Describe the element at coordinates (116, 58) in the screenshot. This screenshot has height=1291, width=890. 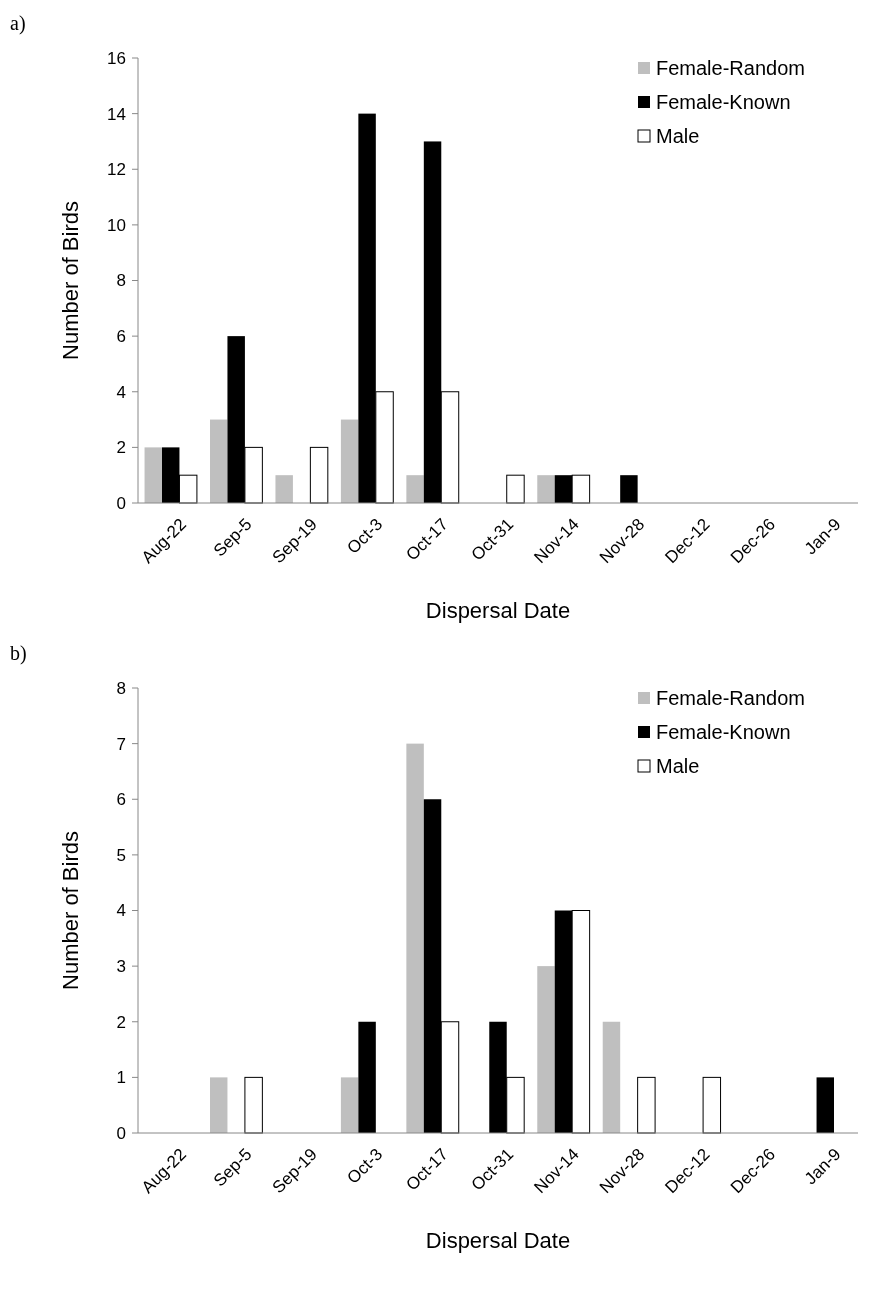
I see `y-tick-label: 16` at that location.